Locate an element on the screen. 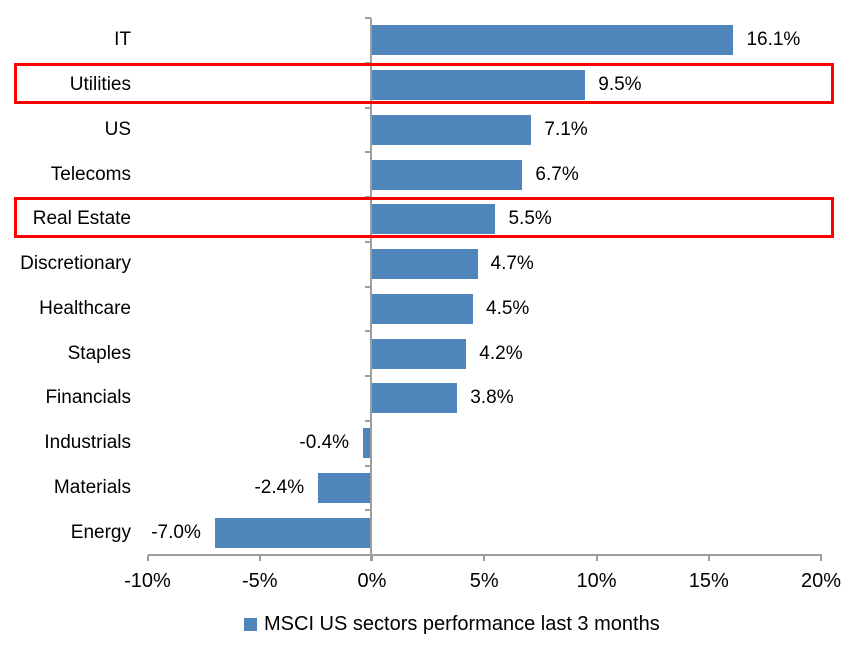 This screenshot has height=651, width=852. category-label: US is located at coordinates (117, 129).